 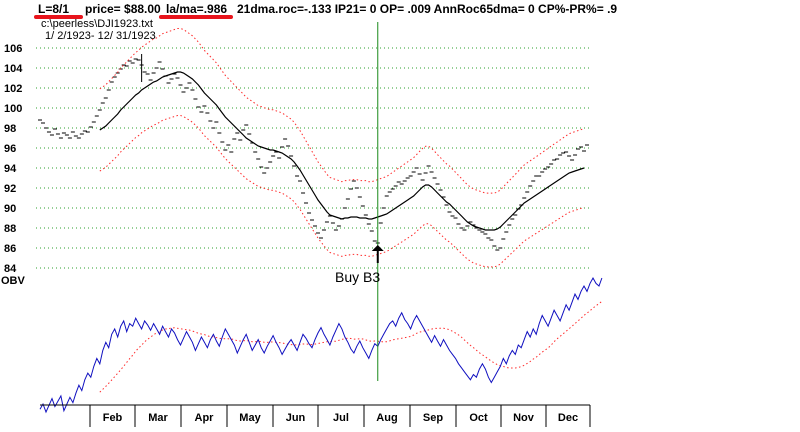 I want to click on y-tick-86: 86, so click(x=10, y=249).